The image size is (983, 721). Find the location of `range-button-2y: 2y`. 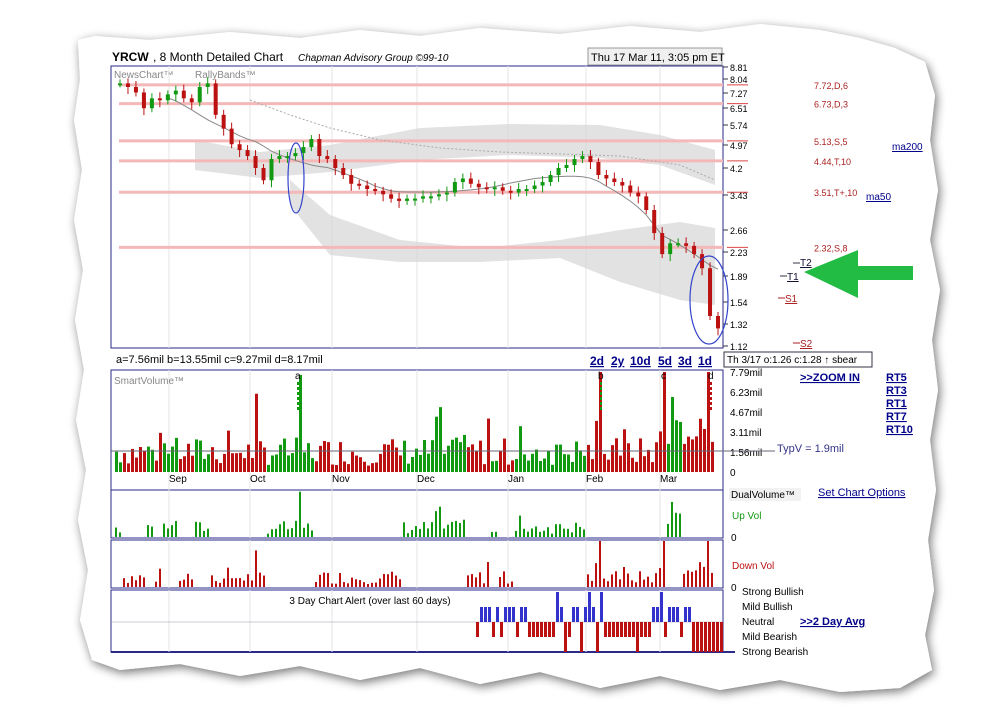

range-button-2y: 2y is located at coordinates (618, 361).